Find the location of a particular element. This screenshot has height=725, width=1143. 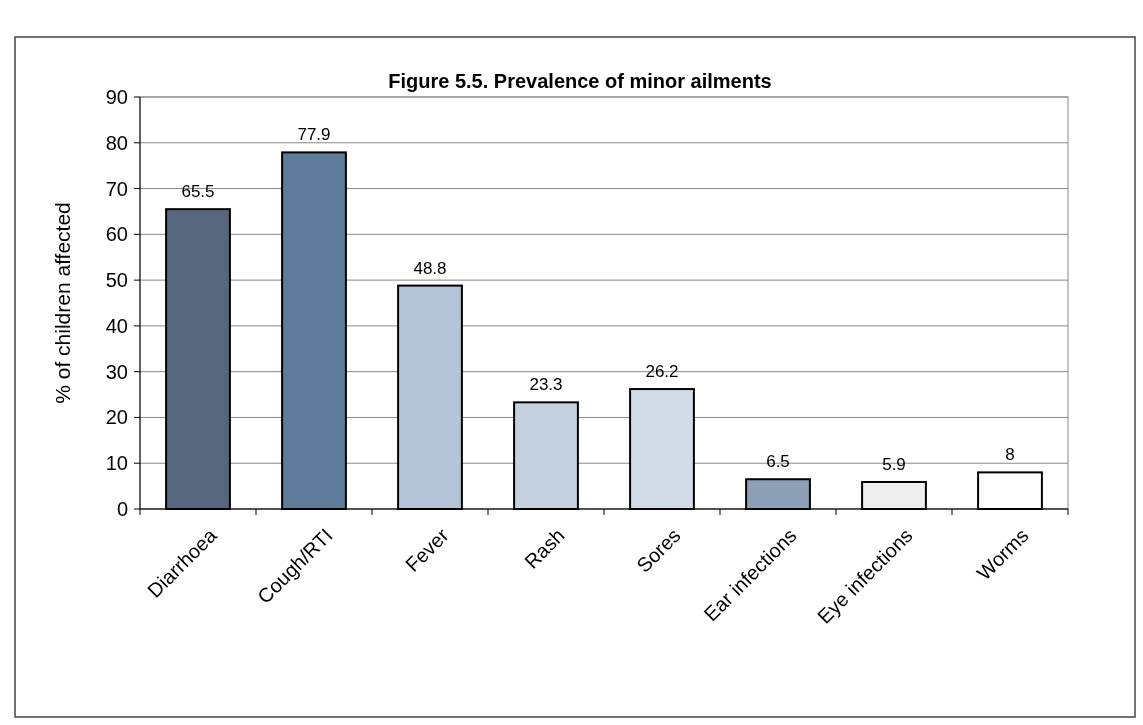

data-label: 77.9 is located at coordinates (314, 135).